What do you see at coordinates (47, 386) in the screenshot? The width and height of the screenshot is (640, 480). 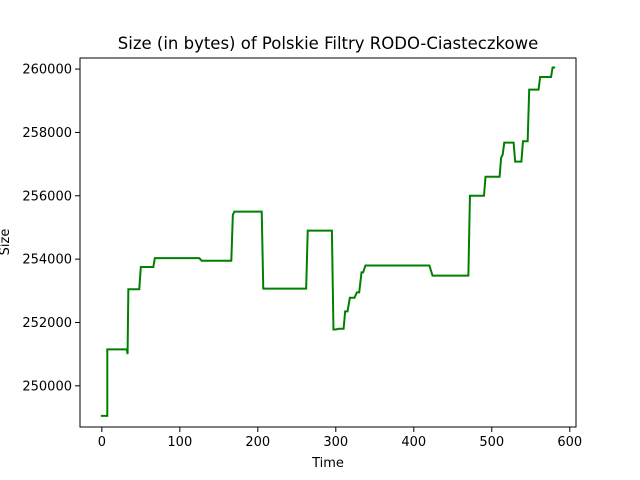 I see `y-tick-label: 250000` at bounding box center [47, 386].